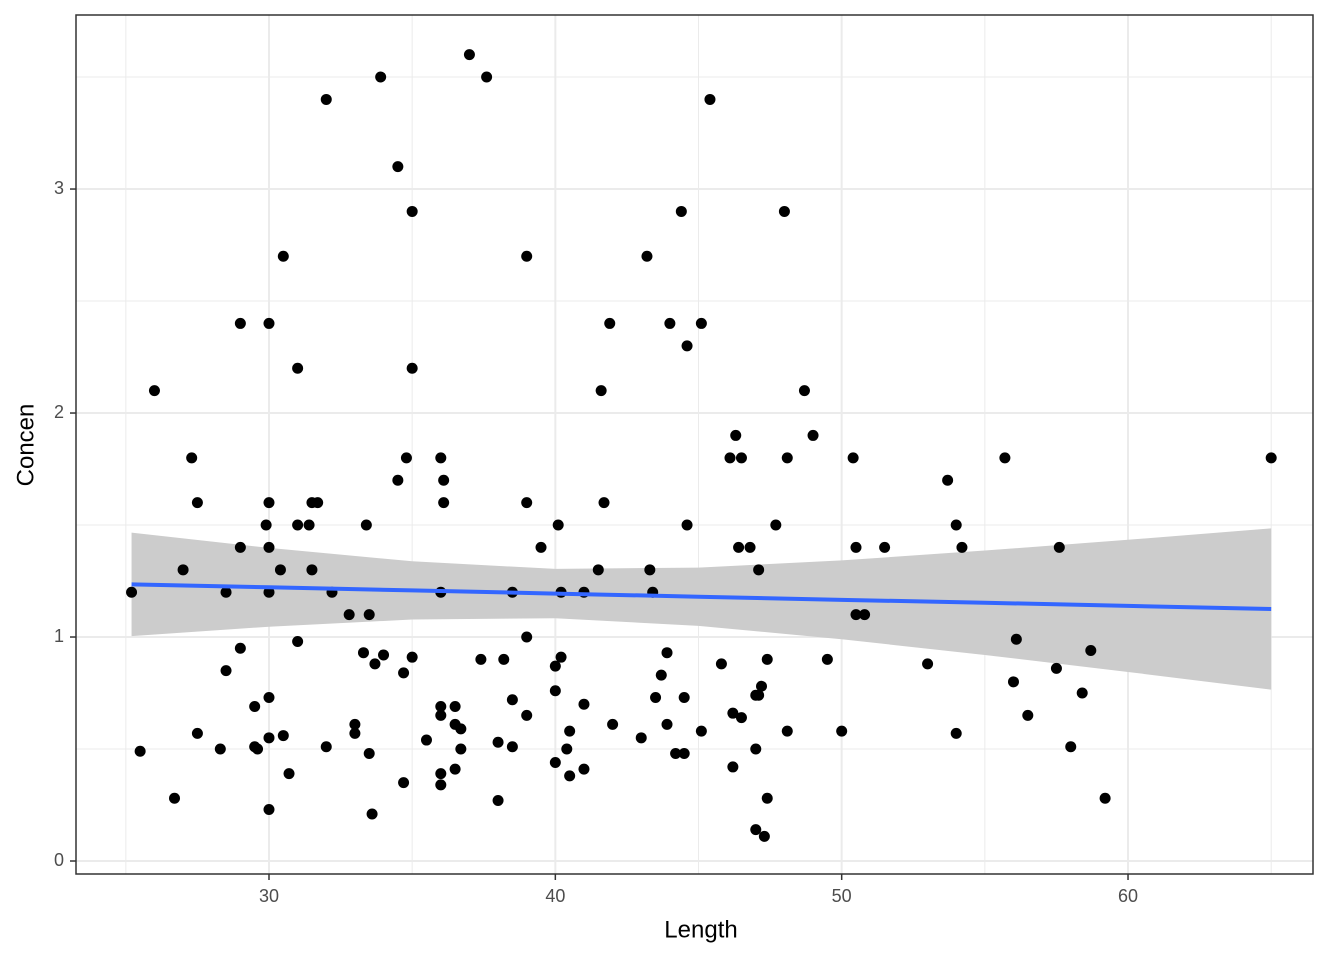 Image resolution: width=1344 pixels, height=960 pixels. I want to click on confidence-band, so click(701, 609).